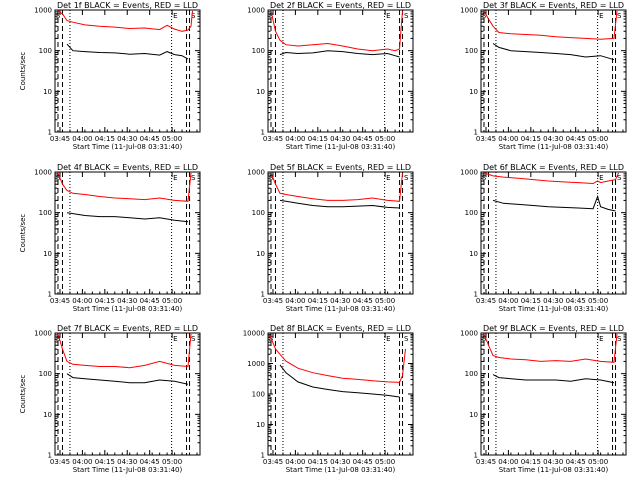 Image resolution: width=640 pixels, height=480 pixels. What do you see at coordinates (340, 5) in the screenshot?
I see `chart-title: Det 2f BLACK = Events, RED = LLD` at bounding box center [340, 5].